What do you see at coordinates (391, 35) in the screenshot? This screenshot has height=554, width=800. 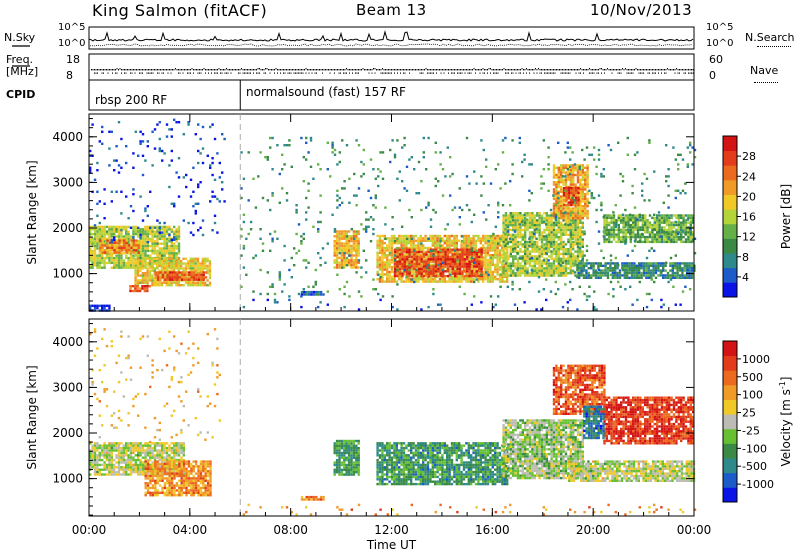 I see `noise-sky-trace` at bounding box center [391, 35].